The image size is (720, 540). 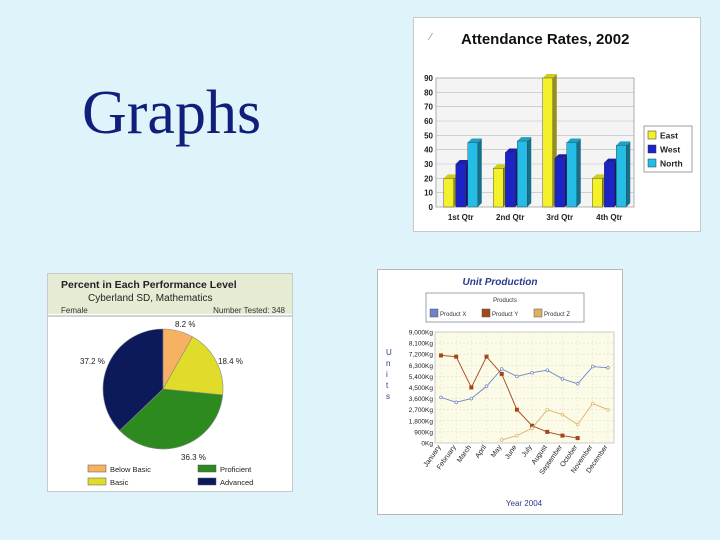 I want to click on line-legend-label: Product X, so click(x=453, y=315).